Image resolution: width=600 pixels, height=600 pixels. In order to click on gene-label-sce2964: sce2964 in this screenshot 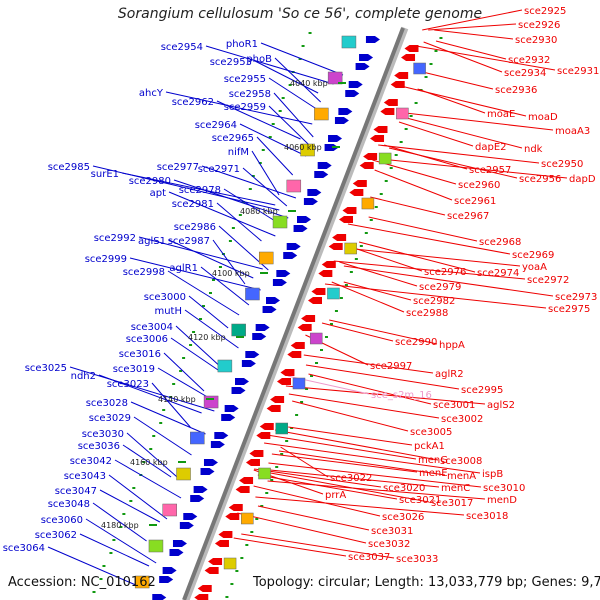, I will do `click(216, 125)`.